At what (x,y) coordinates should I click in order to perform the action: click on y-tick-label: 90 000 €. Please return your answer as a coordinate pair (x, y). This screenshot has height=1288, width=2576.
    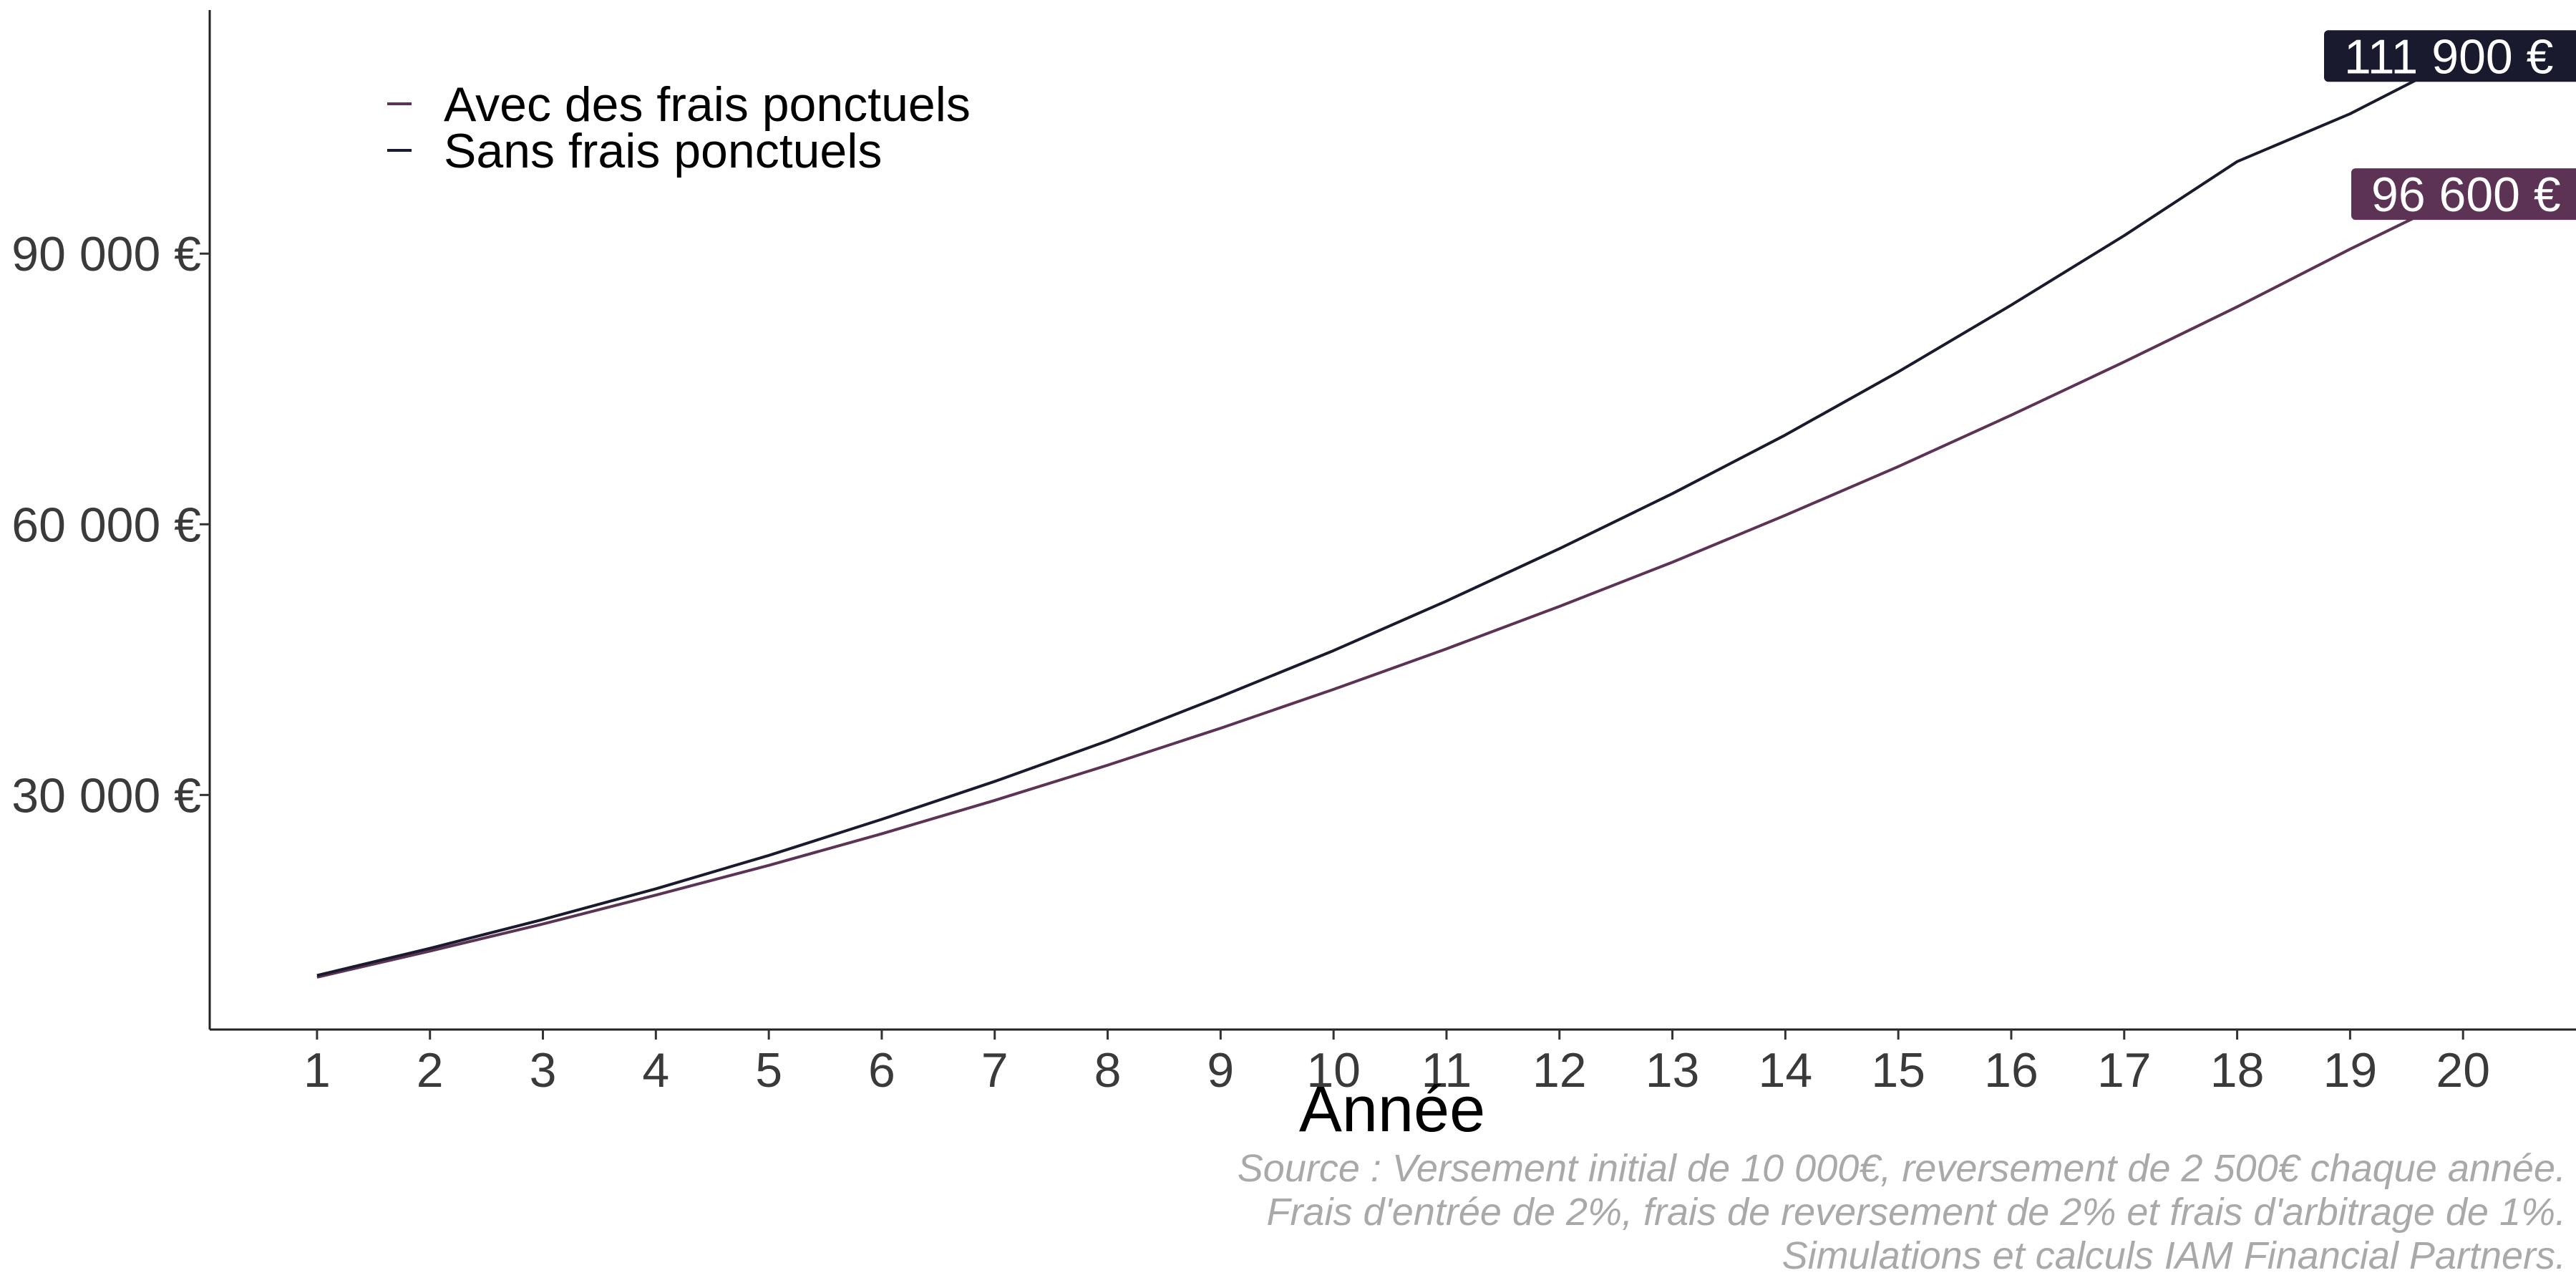
    Looking at the image, I should click on (106, 254).